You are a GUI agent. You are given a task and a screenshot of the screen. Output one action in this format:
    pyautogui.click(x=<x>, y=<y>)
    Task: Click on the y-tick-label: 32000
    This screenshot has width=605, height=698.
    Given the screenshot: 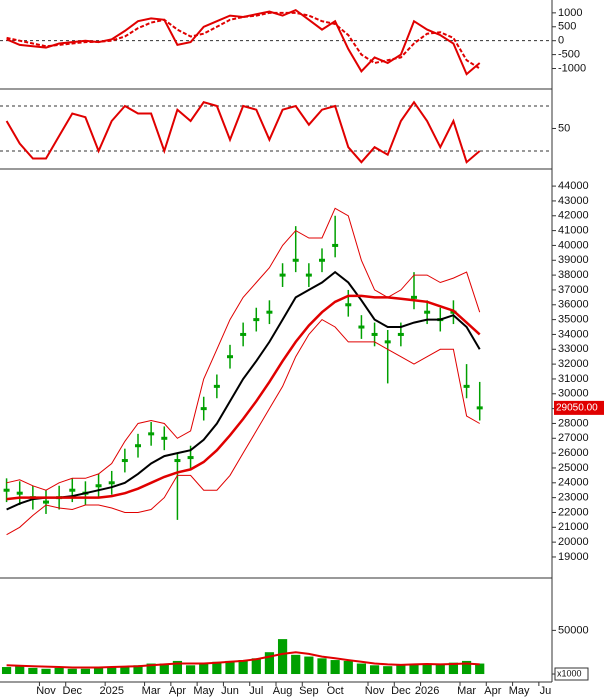 What is the action you would take?
    pyautogui.click(x=573, y=364)
    